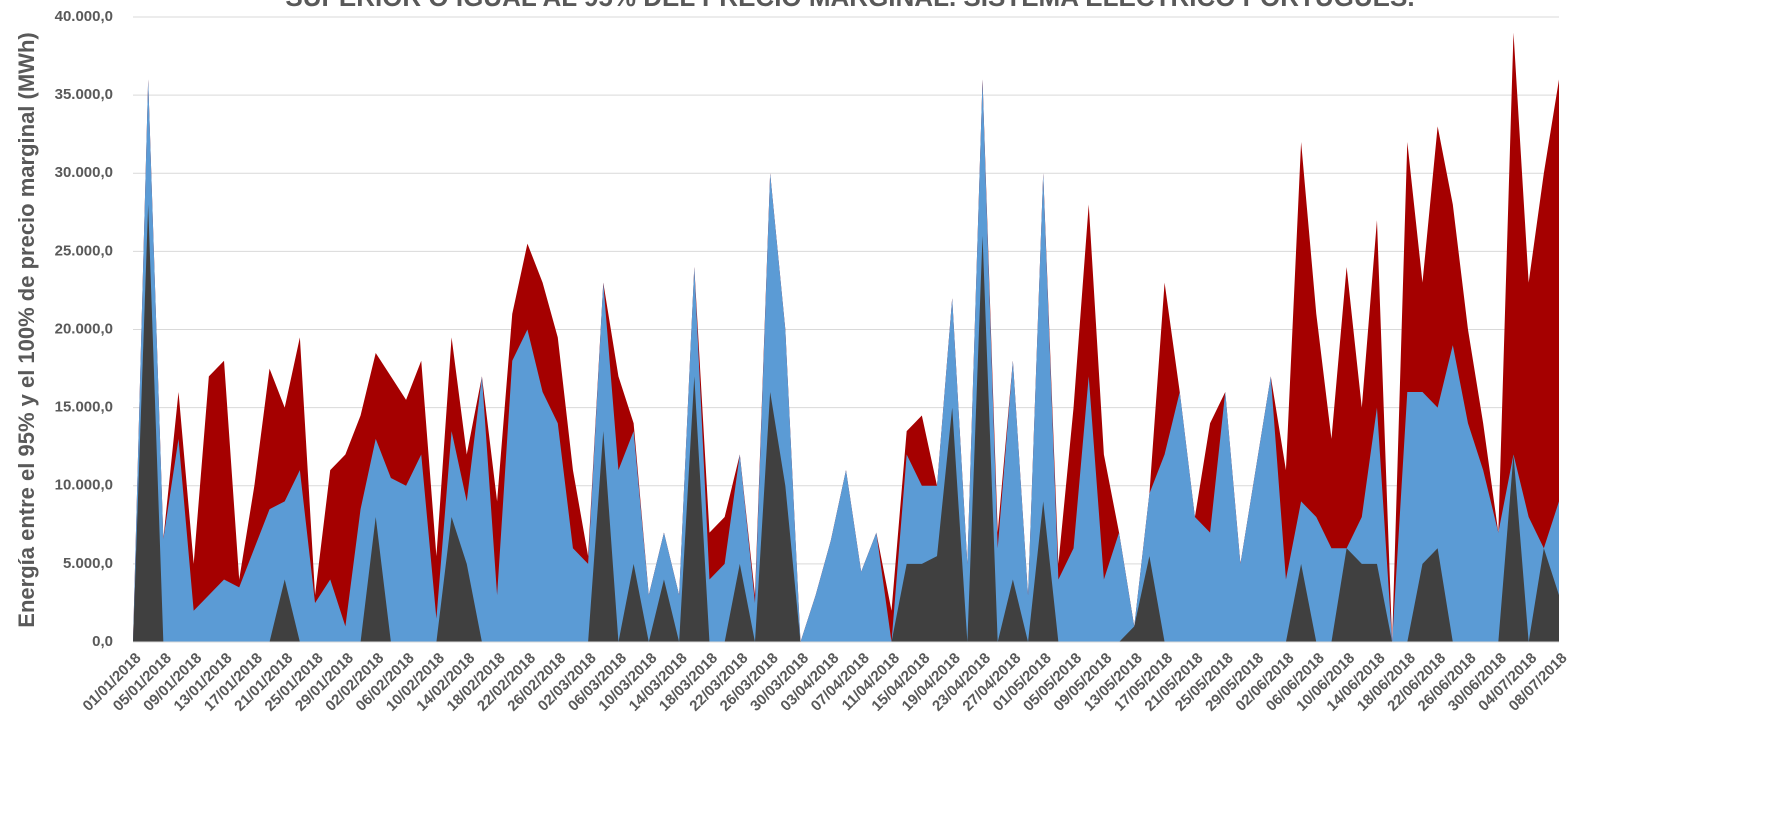 This screenshot has width=1772, height=829. I want to click on y-tick-label: 20.000,0, so click(84, 328).